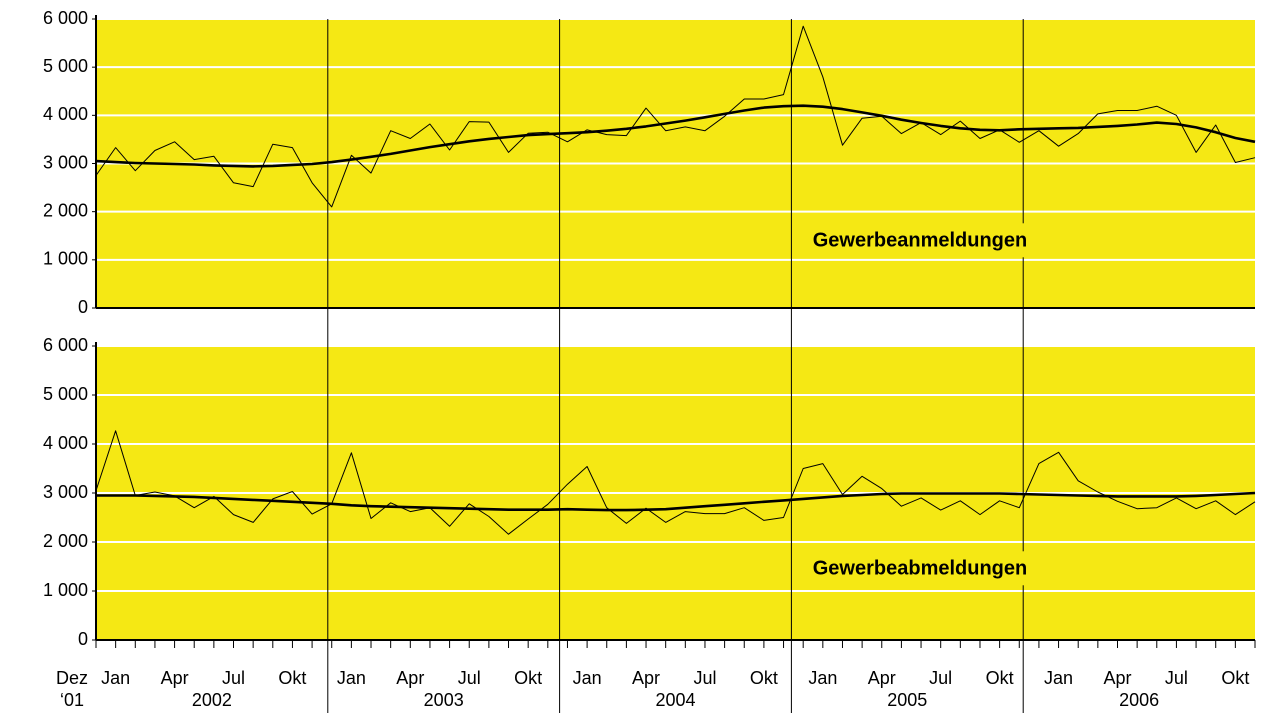  I want to click on annotation: Gewerbeabmeldungen, so click(920, 568).